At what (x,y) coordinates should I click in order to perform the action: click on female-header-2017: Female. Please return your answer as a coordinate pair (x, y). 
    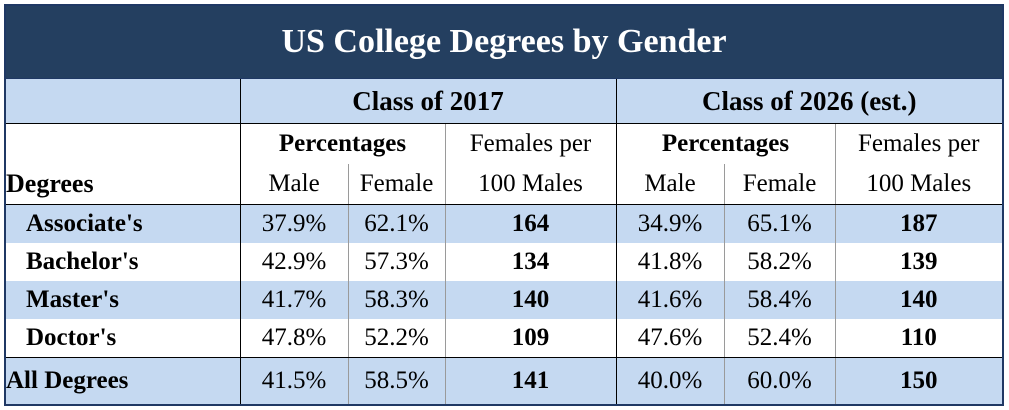
    Looking at the image, I should click on (396, 184).